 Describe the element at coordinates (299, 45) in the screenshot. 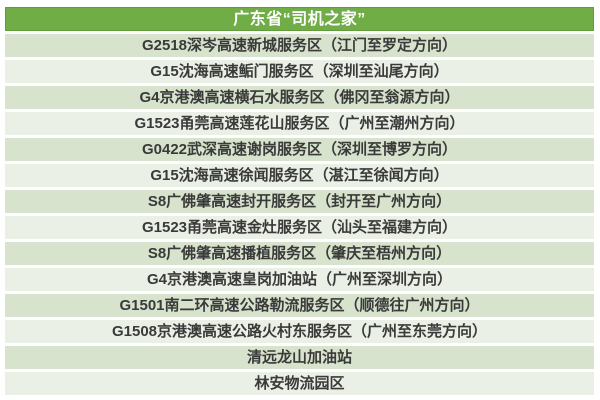

I see `table-row: G2518深岑高速新城服务区（江门至罗定方向）` at that location.